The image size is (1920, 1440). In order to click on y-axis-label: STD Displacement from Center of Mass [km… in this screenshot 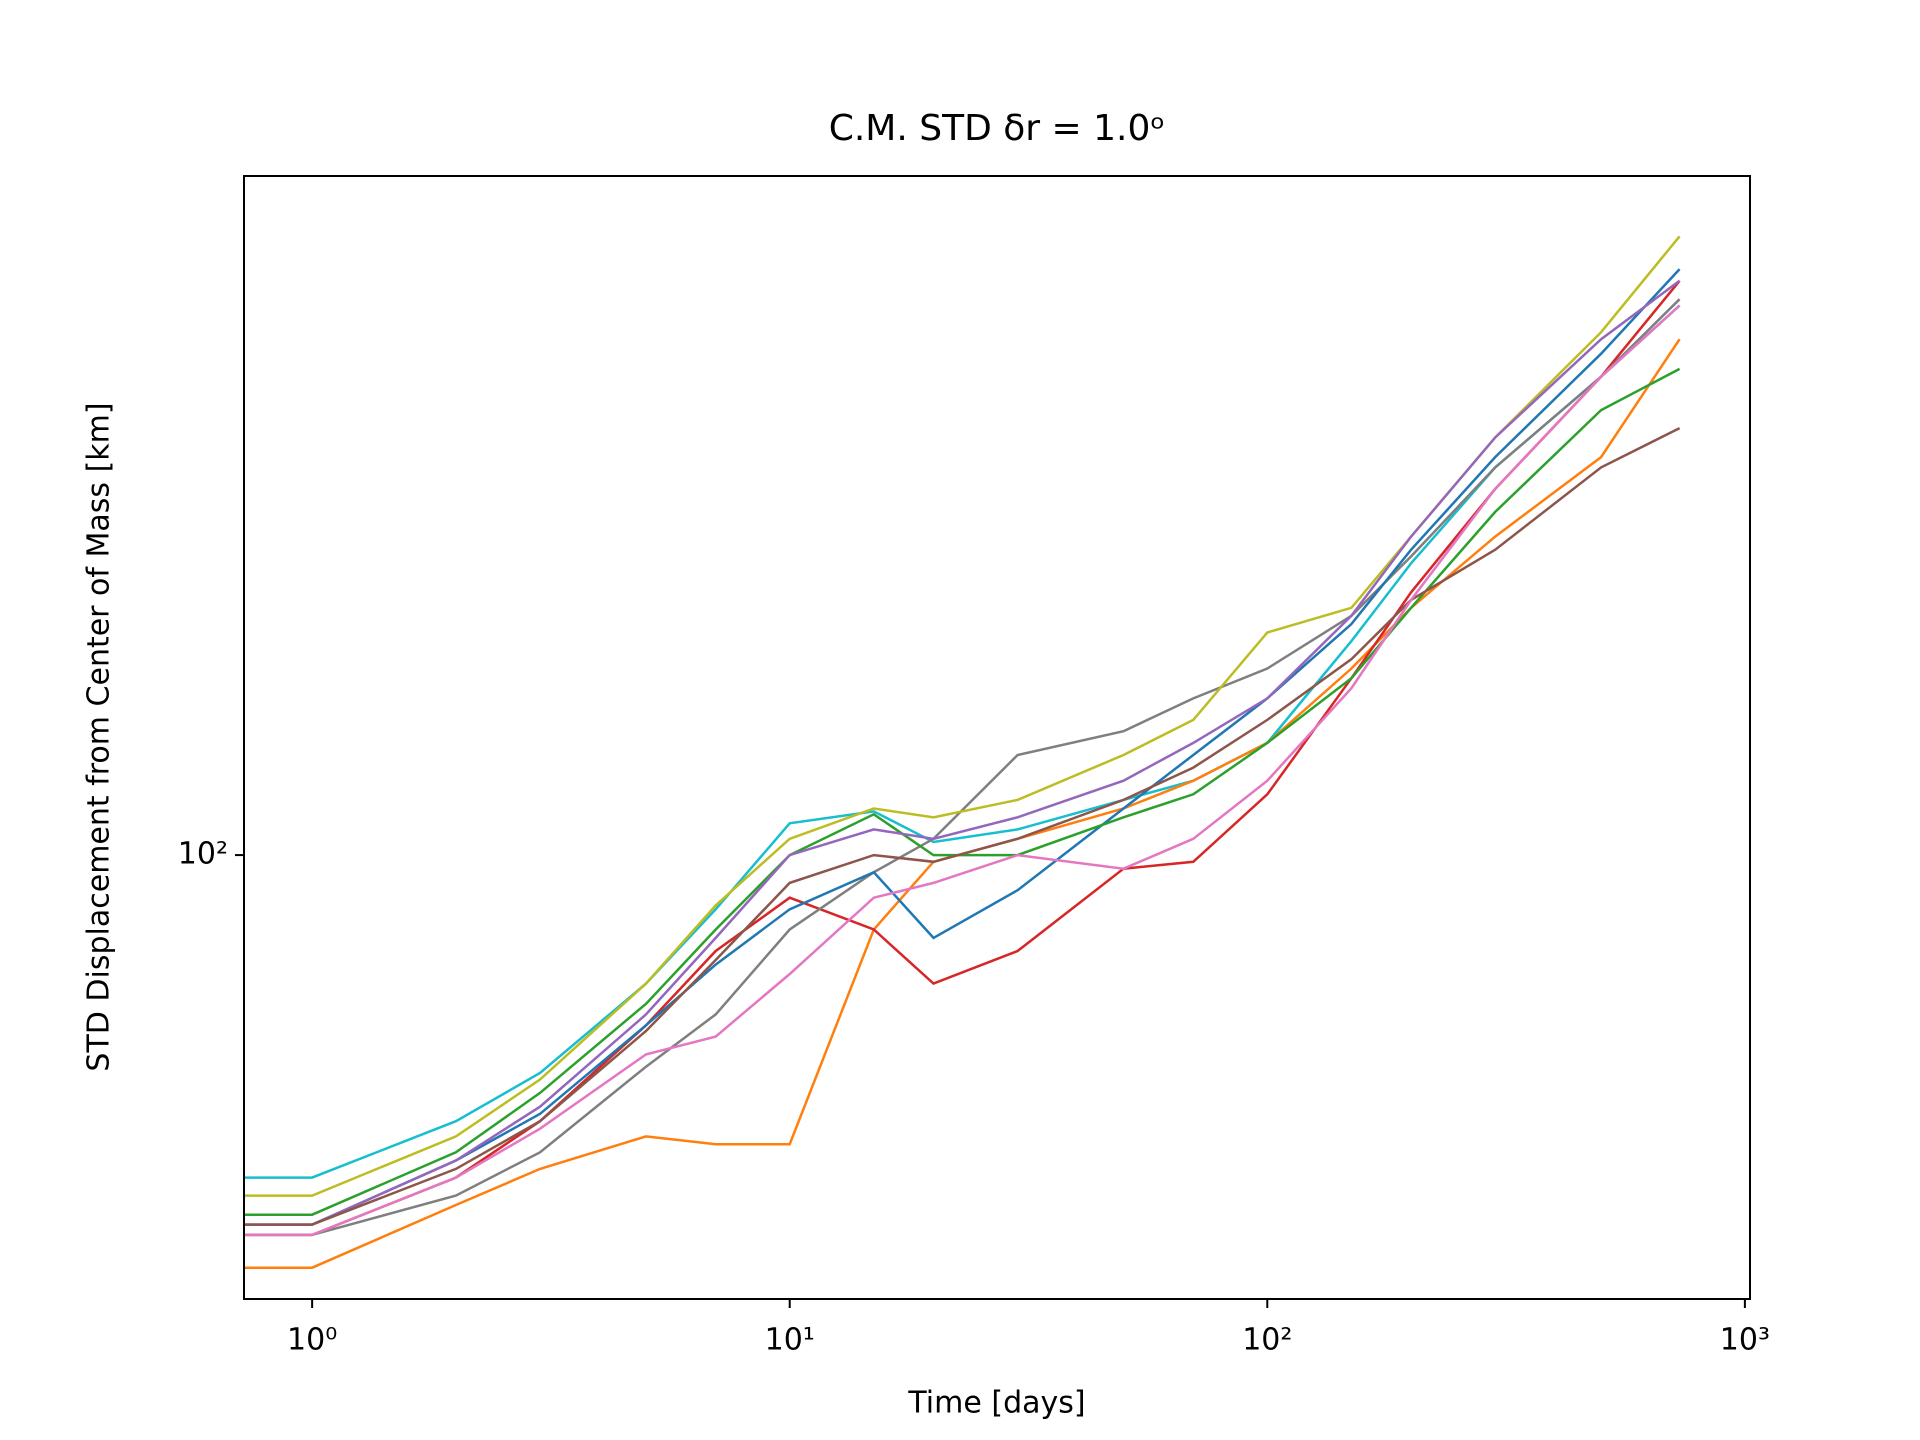, I will do `click(99, 736)`.